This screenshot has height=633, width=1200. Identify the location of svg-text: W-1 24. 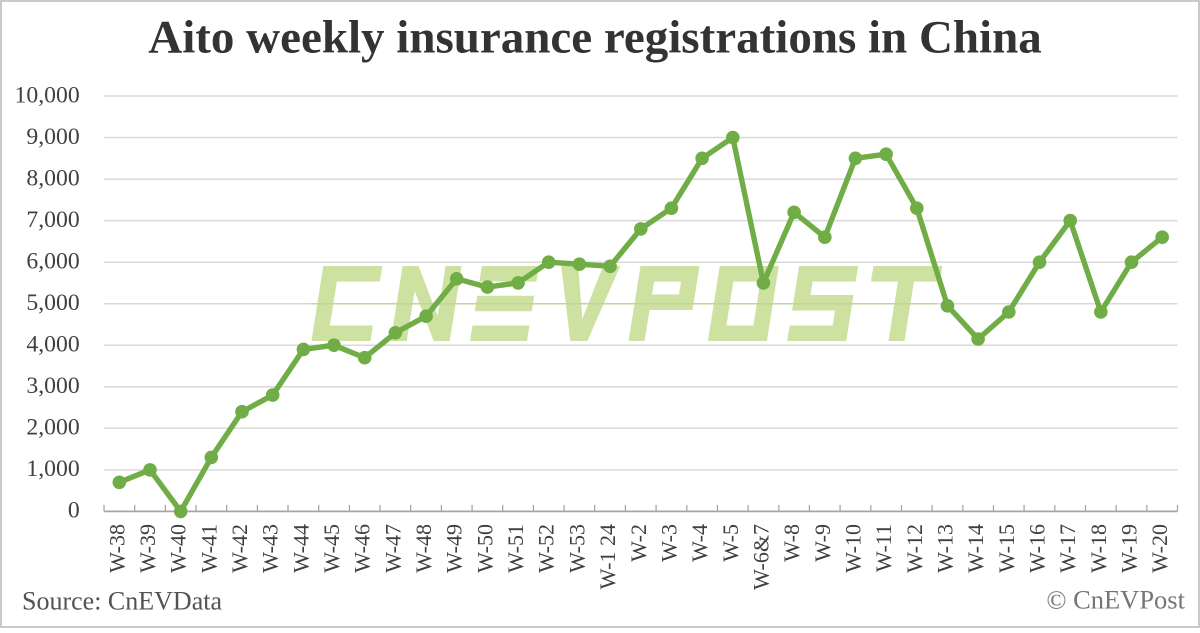
(607, 556).